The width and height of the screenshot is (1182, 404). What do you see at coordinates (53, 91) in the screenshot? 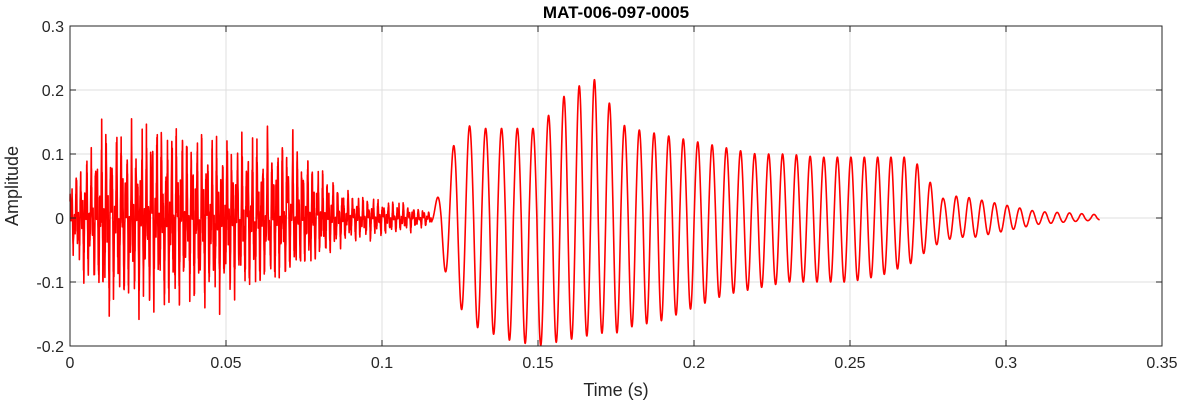
I see `y-tick-label: 0.2` at bounding box center [53, 91].